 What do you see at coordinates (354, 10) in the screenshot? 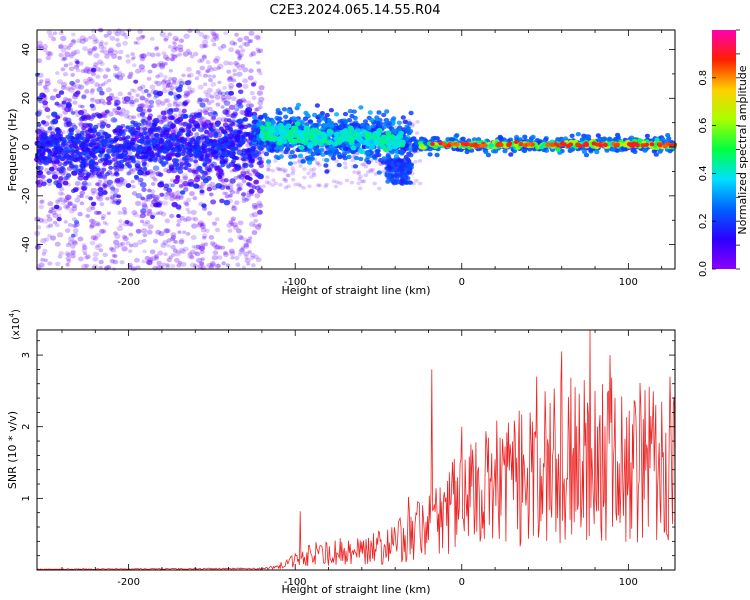
I see `chart-title: C2E3.2024.065.14.55.R04` at bounding box center [354, 10].